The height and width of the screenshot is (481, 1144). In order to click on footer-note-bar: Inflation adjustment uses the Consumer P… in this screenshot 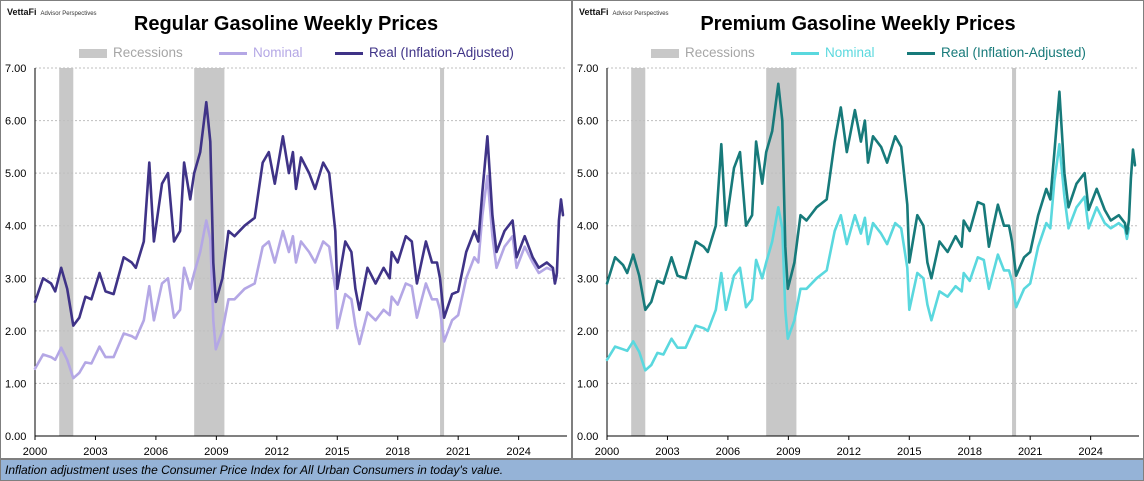, I will do `click(572, 470)`.